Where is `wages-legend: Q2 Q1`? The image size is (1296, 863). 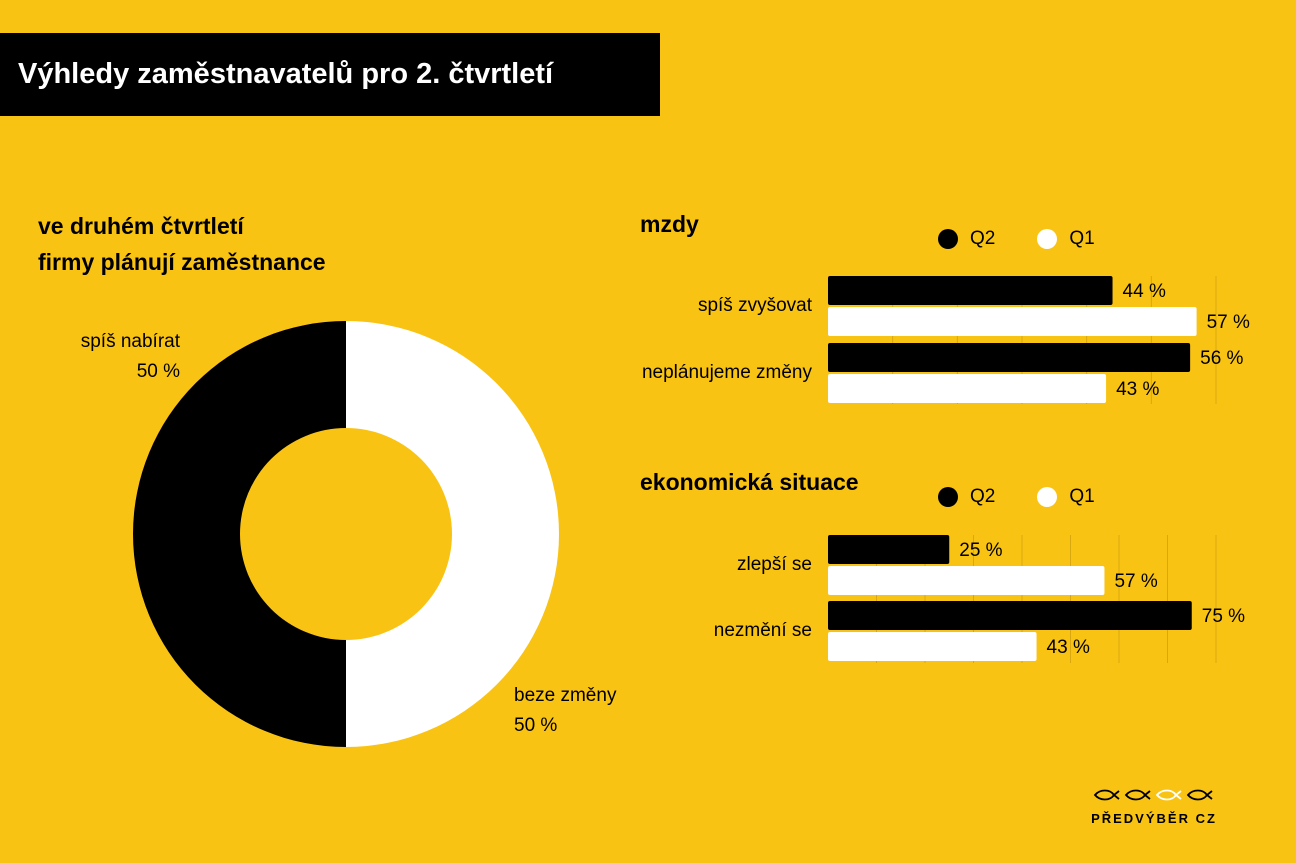 wages-legend: Q2 Q1 is located at coordinates (1037, 239).